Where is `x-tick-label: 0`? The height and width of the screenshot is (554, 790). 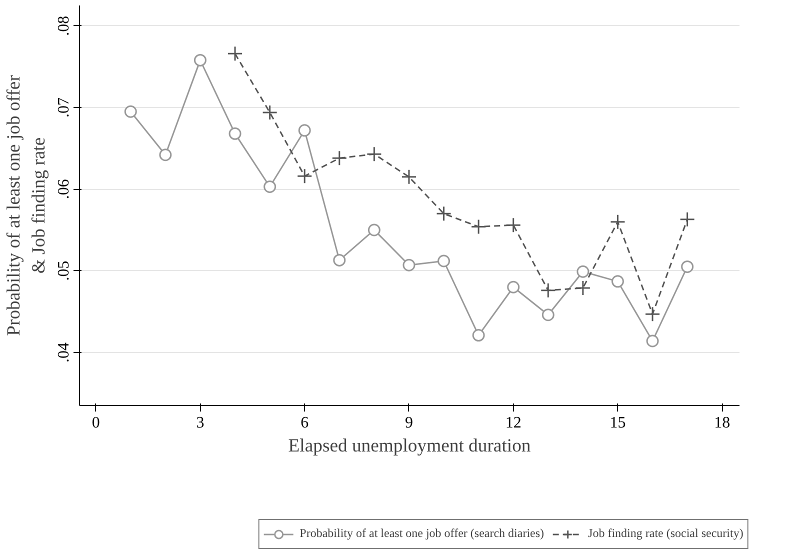
x-tick-label: 0 is located at coordinates (96, 423).